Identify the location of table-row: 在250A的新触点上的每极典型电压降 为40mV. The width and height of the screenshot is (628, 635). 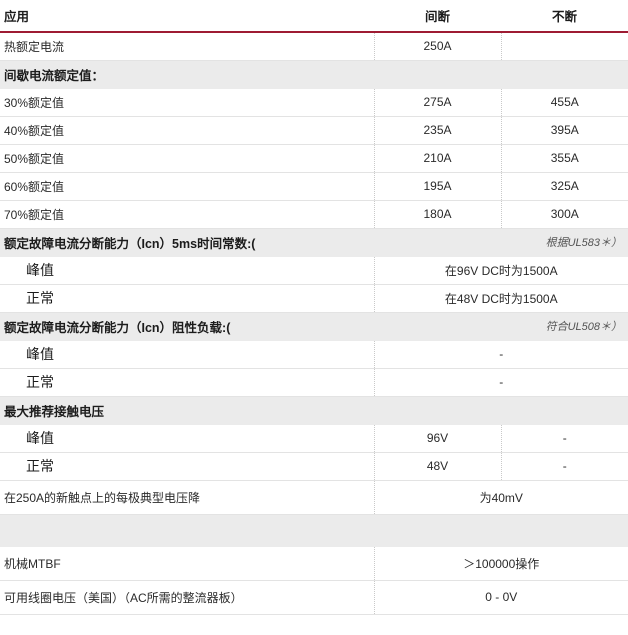
(314, 497).